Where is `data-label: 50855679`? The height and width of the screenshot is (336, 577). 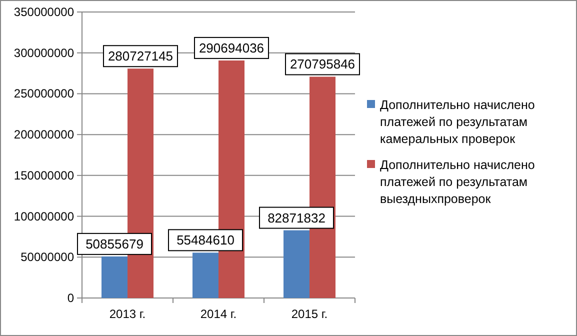
data-label: 50855679 is located at coordinates (115, 244).